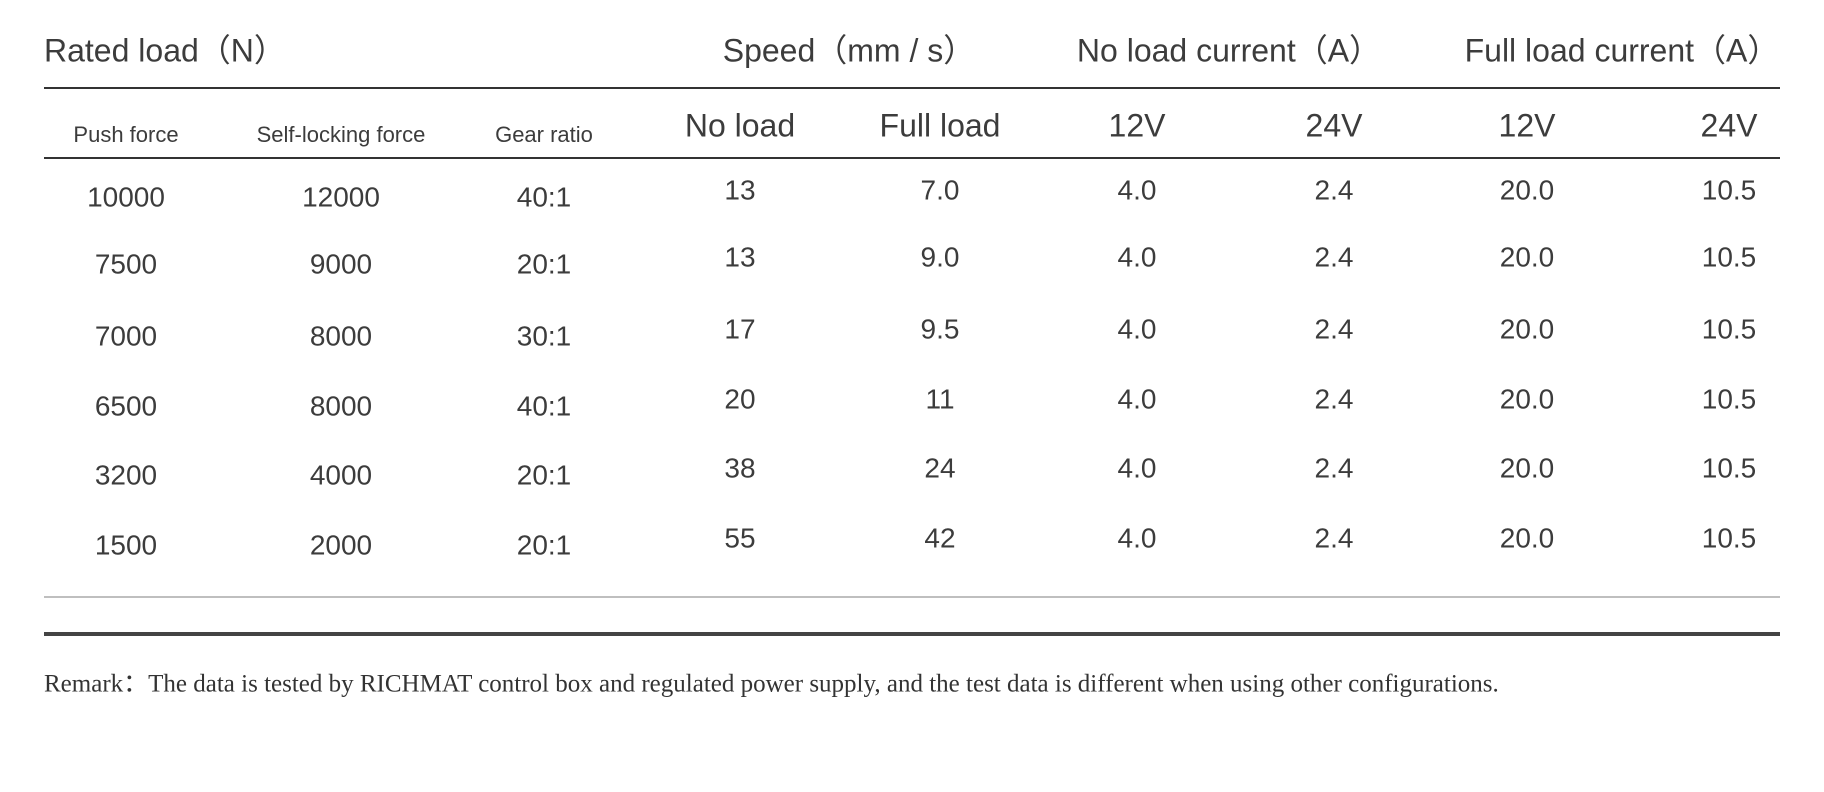 This screenshot has width=1824, height=792. Describe the element at coordinates (341, 474) in the screenshot. I see `cell: 4000` at that location.